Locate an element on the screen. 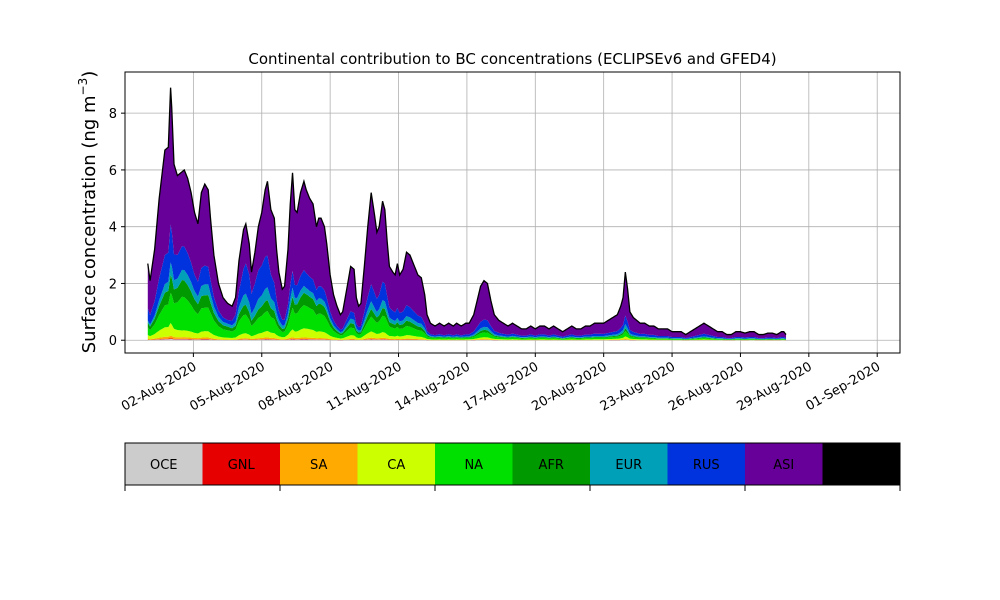 This screenshot has width=1000, height=600. legend-swatch-ca is located at coordinates (396, 464).